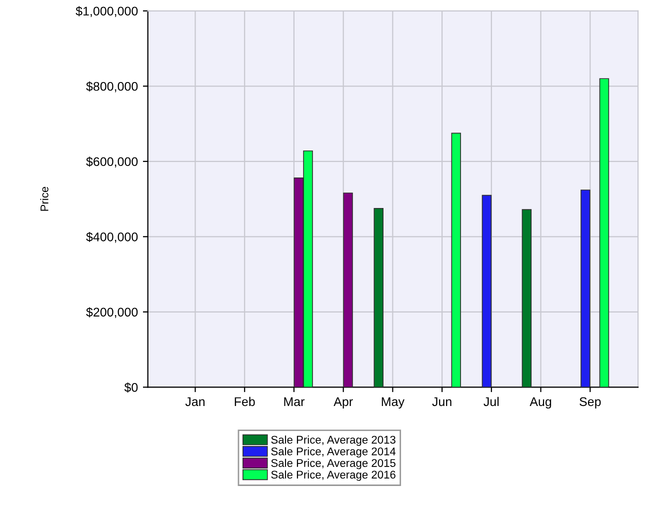 The image size is (666, 519). What do you see at coordinates (333, 441) in the screenshot?
I see `legend-label: Sale Price, Average 2013` at bounding box center [333, 441].